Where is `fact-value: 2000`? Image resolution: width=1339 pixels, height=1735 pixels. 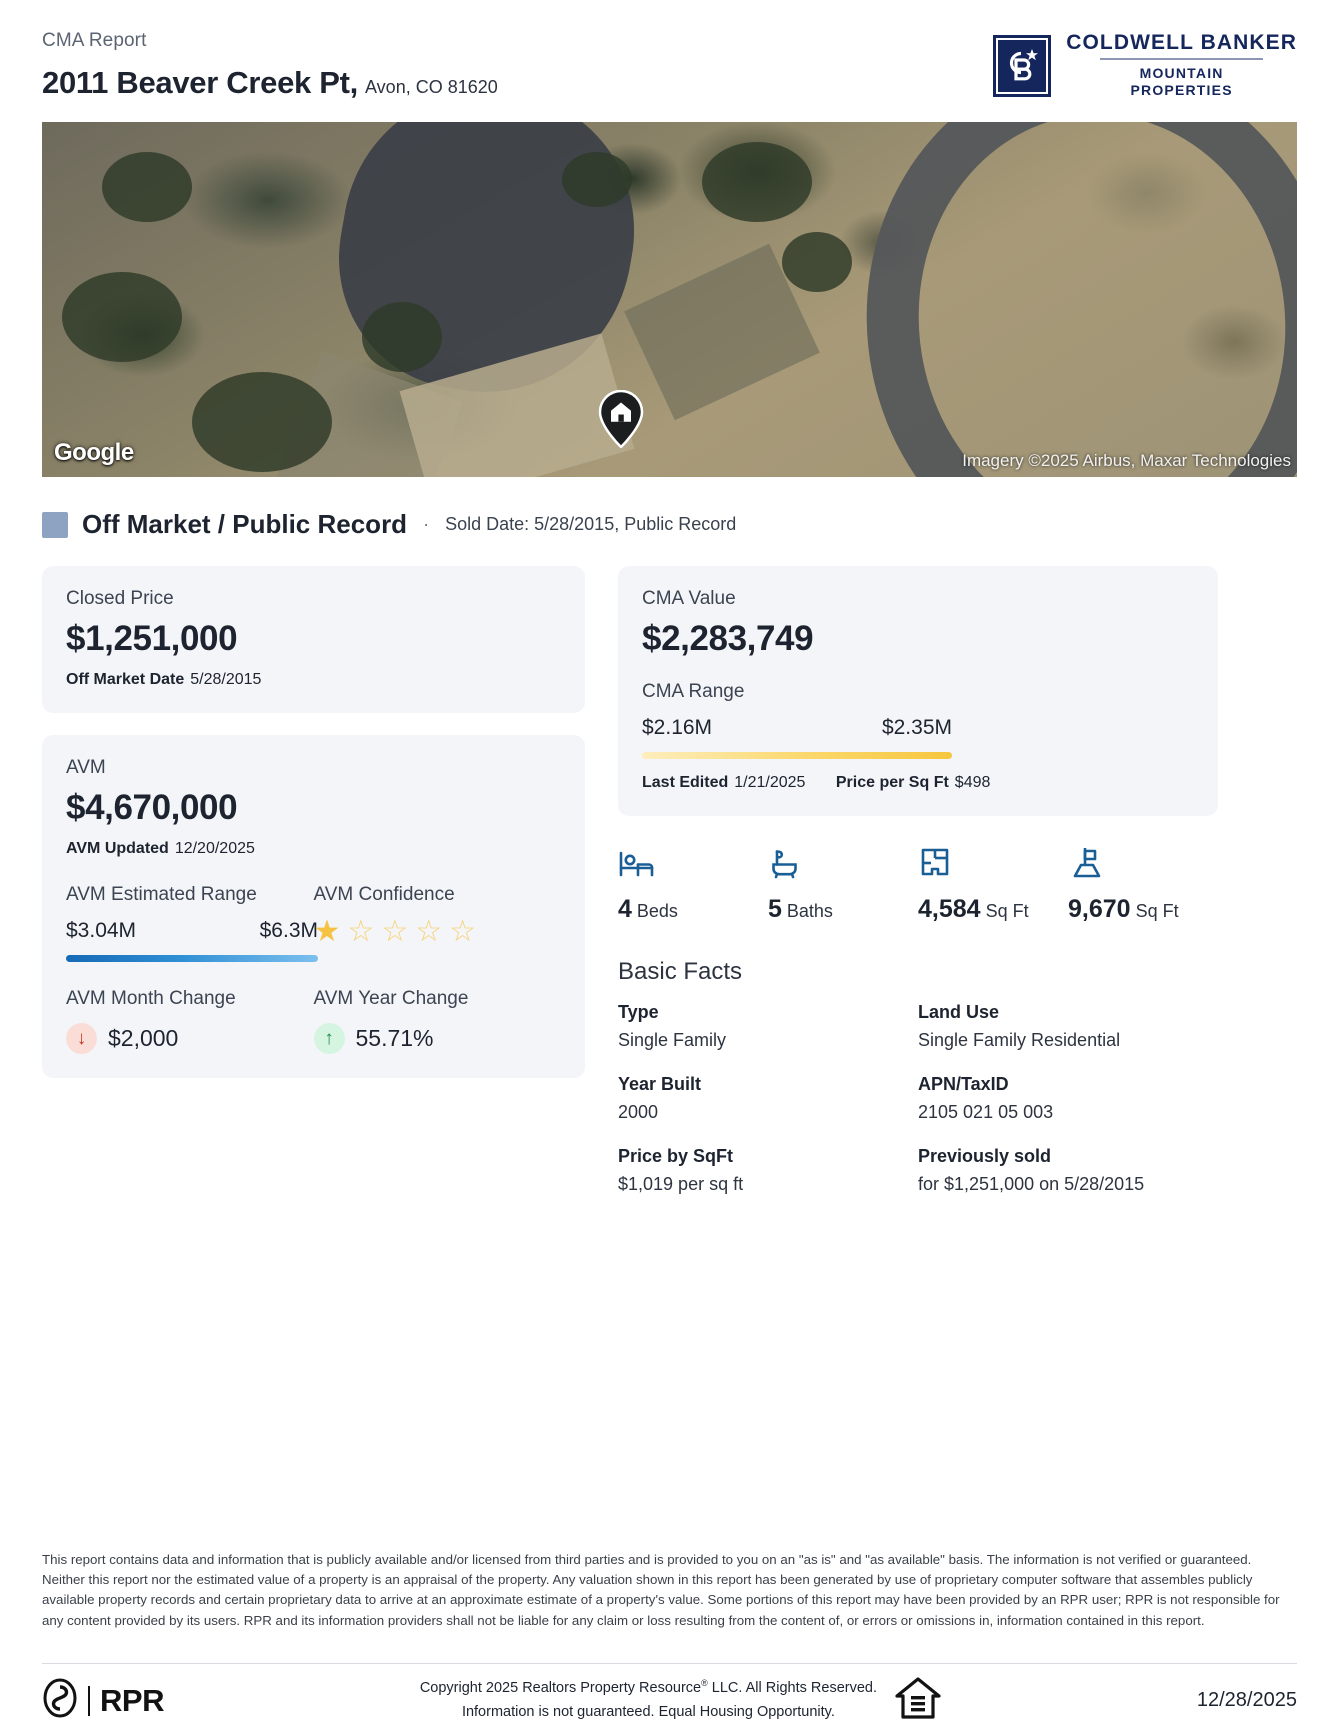
fact-value: 2000 is located at coordinates (638, 1112).